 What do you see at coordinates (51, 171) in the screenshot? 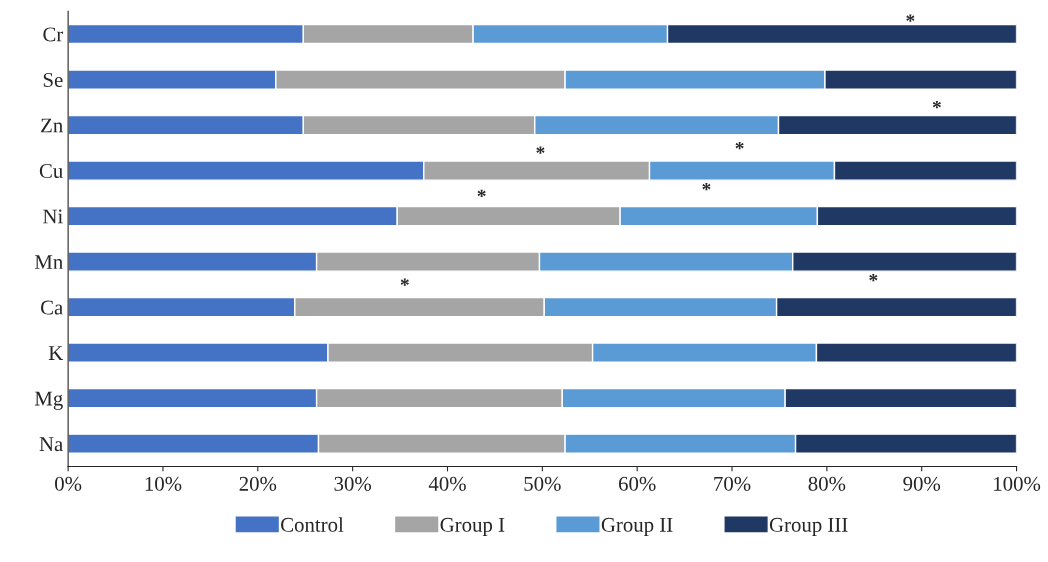
I see `y-tick-label: Cu` at bounding box center [51, 171].